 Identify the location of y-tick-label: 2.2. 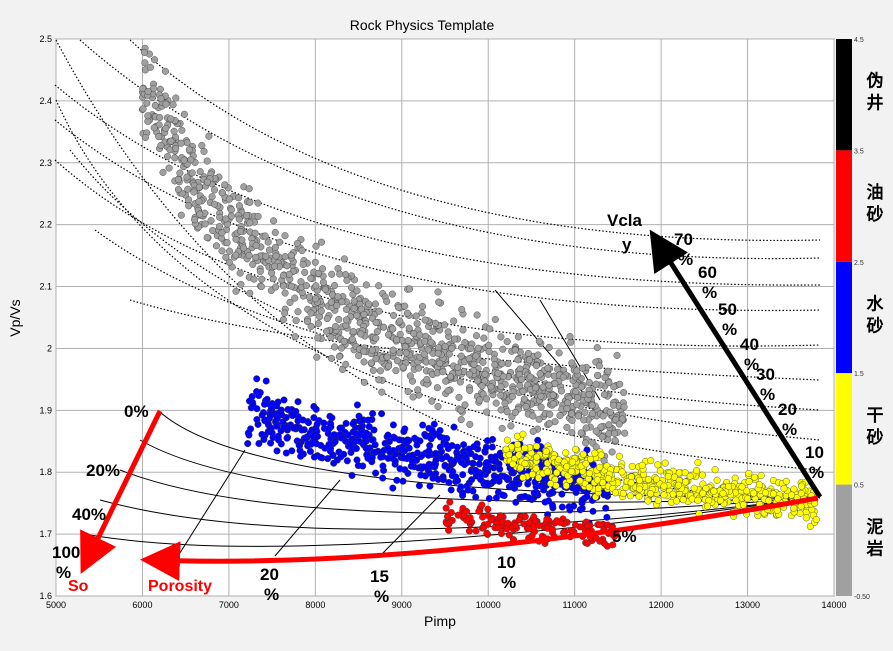
(45, 225).